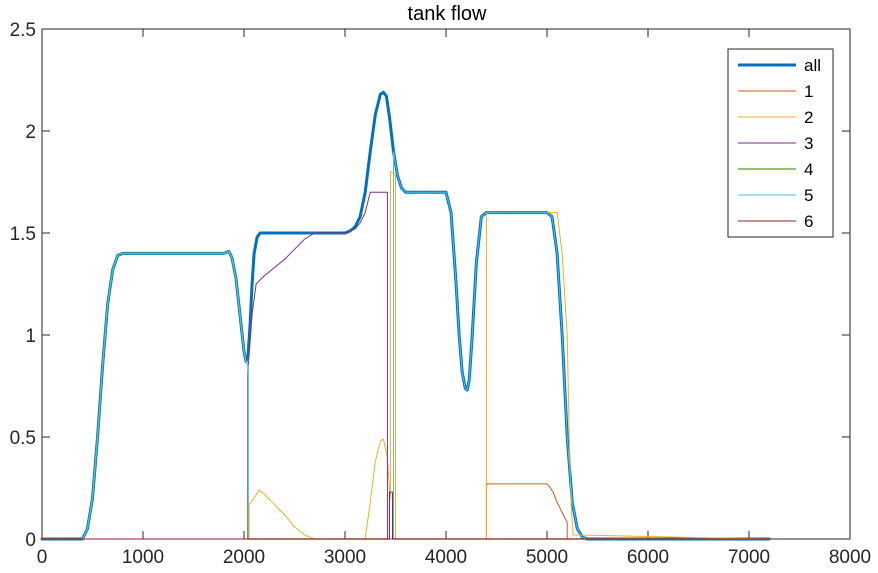 Image resolution: width=878 pixels, height=573 pixels. What do you see at coordinates (30, 132) in the screenshot?
I see `y-tick-label: 2` at bounding box center [30, 132].